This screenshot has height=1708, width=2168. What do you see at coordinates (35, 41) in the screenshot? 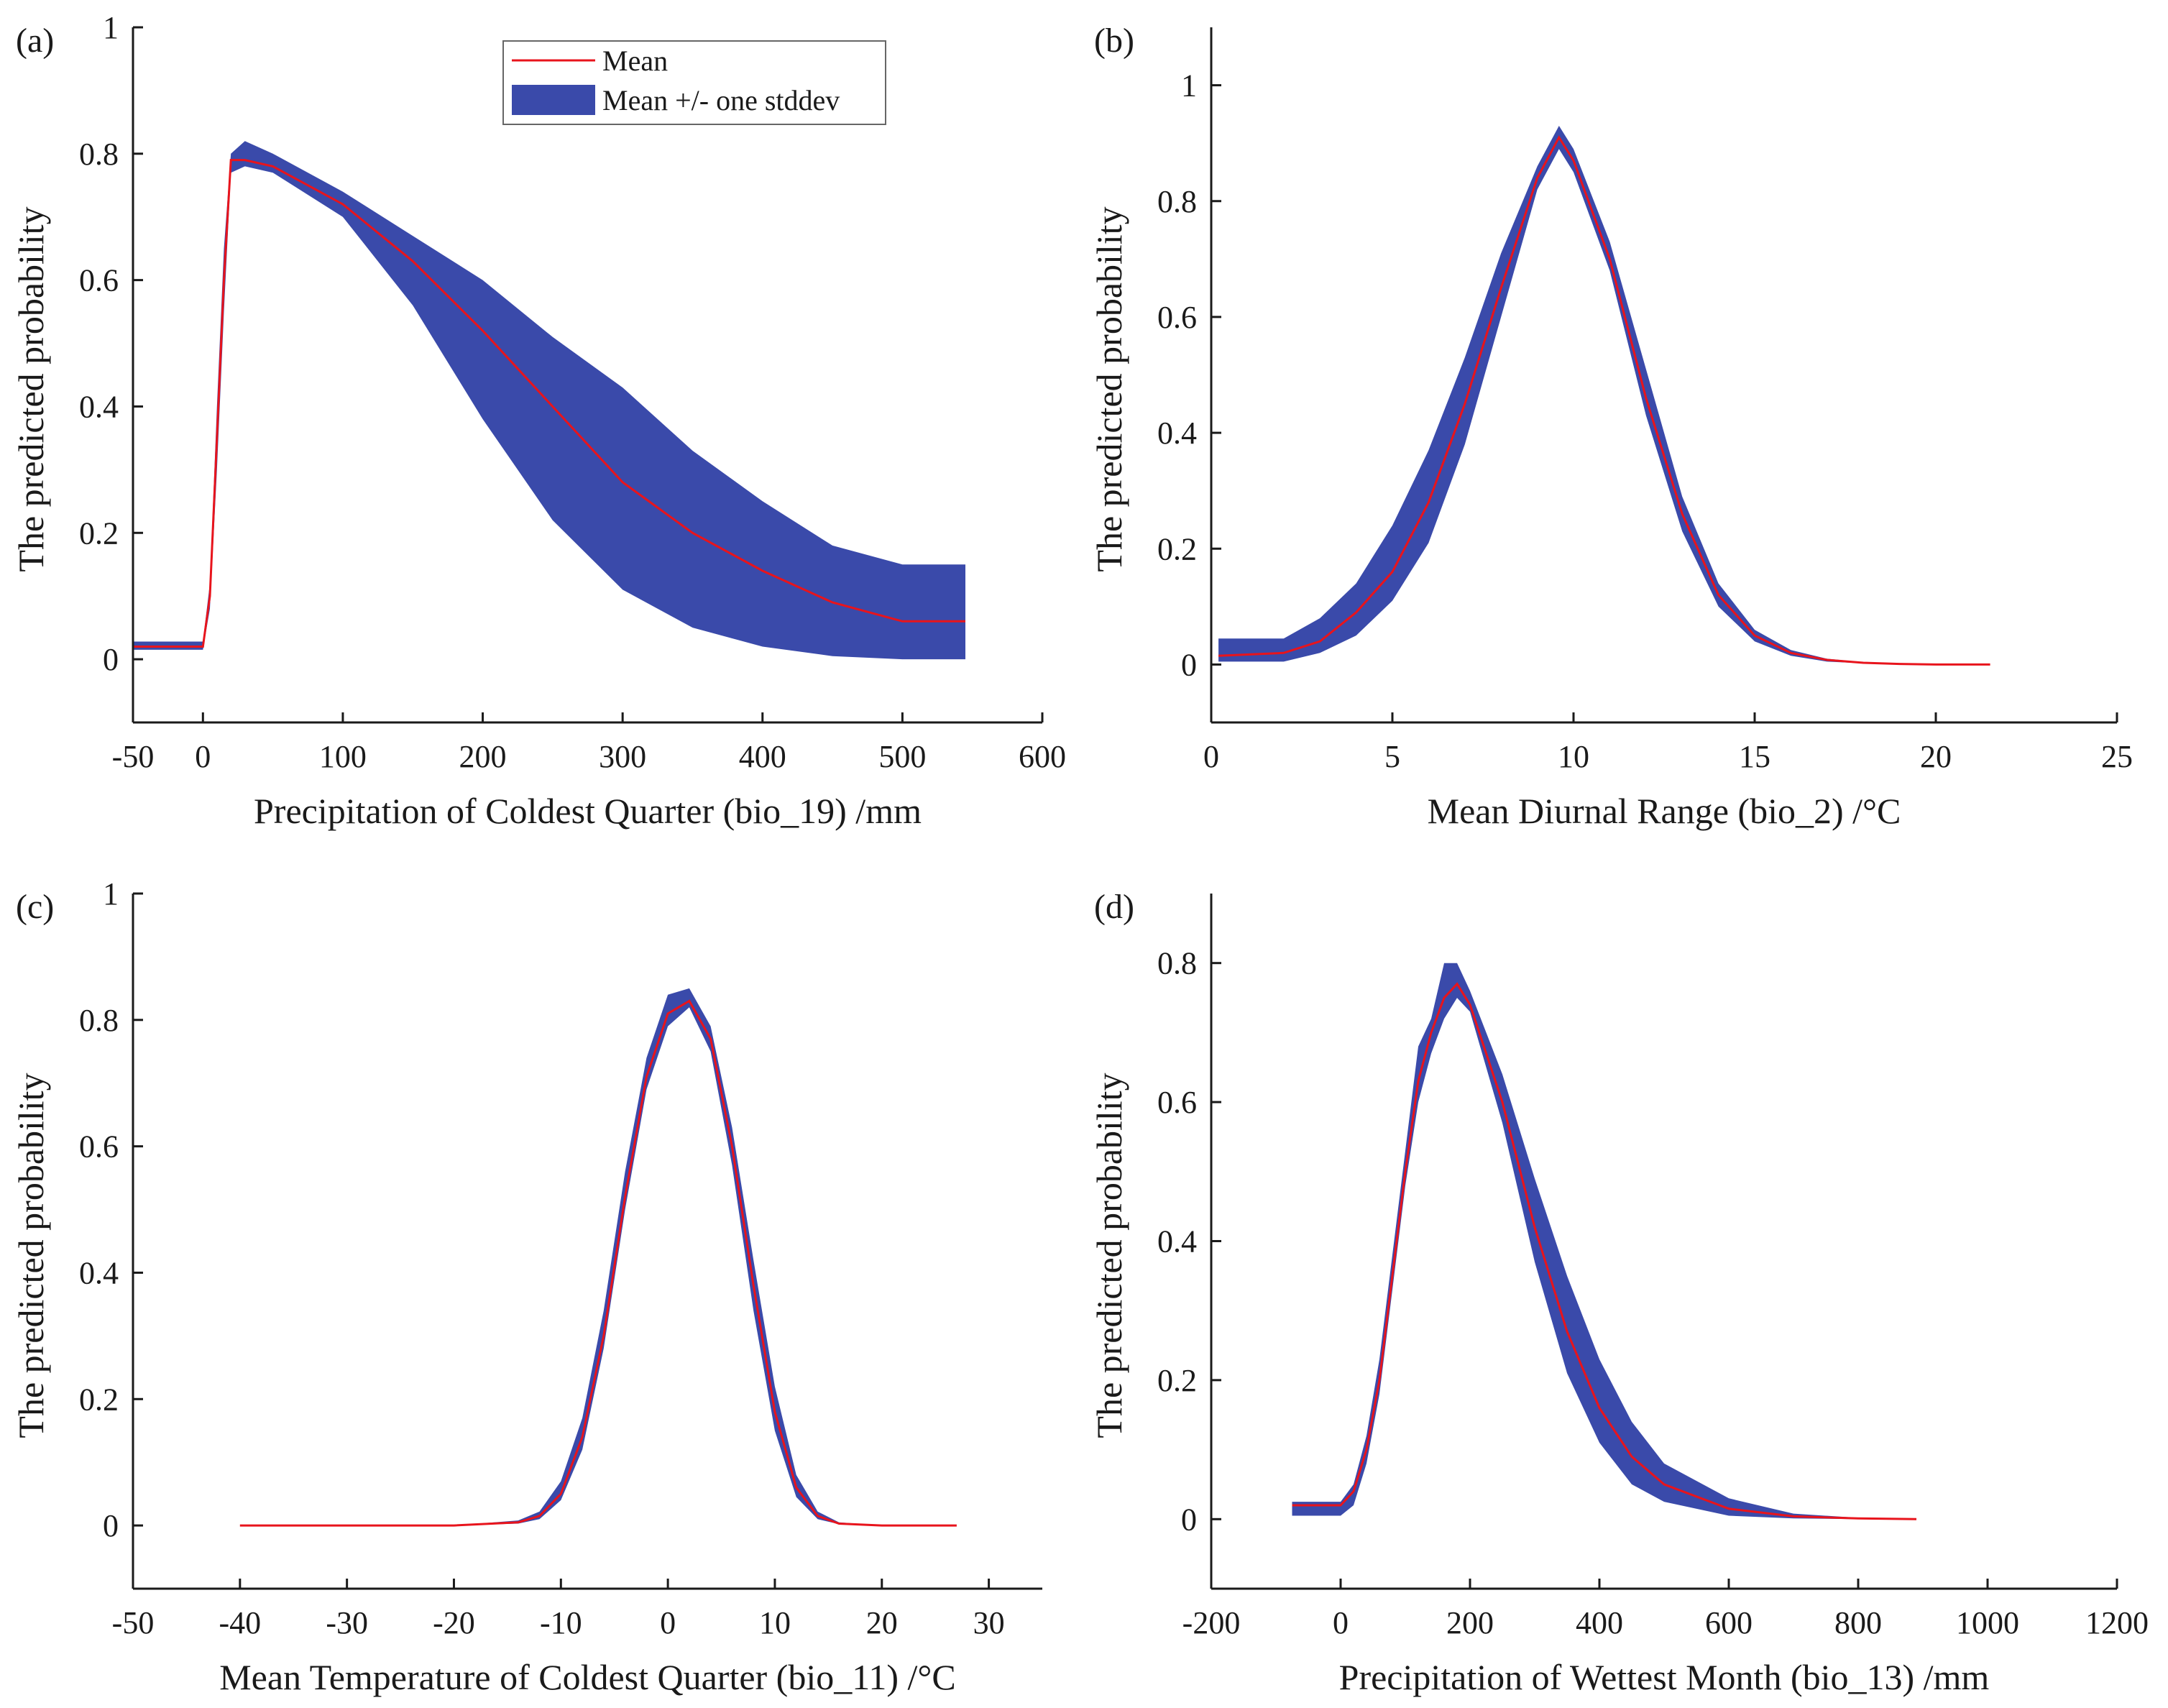
I see `panel-label: (a)` at bounding box center [35, 41].